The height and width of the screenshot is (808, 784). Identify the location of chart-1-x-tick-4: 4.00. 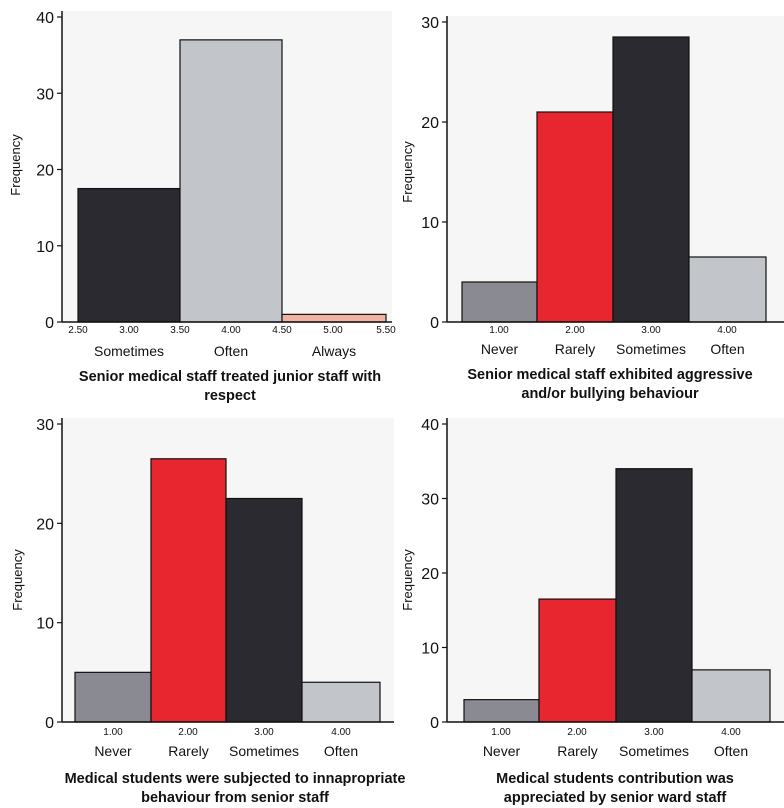
(231, 330).